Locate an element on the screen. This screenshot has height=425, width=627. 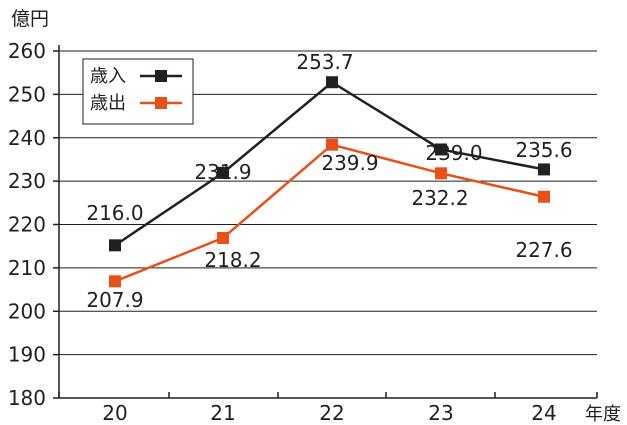
y-tick-label-250: 250 is located at coordinates (27, 94).